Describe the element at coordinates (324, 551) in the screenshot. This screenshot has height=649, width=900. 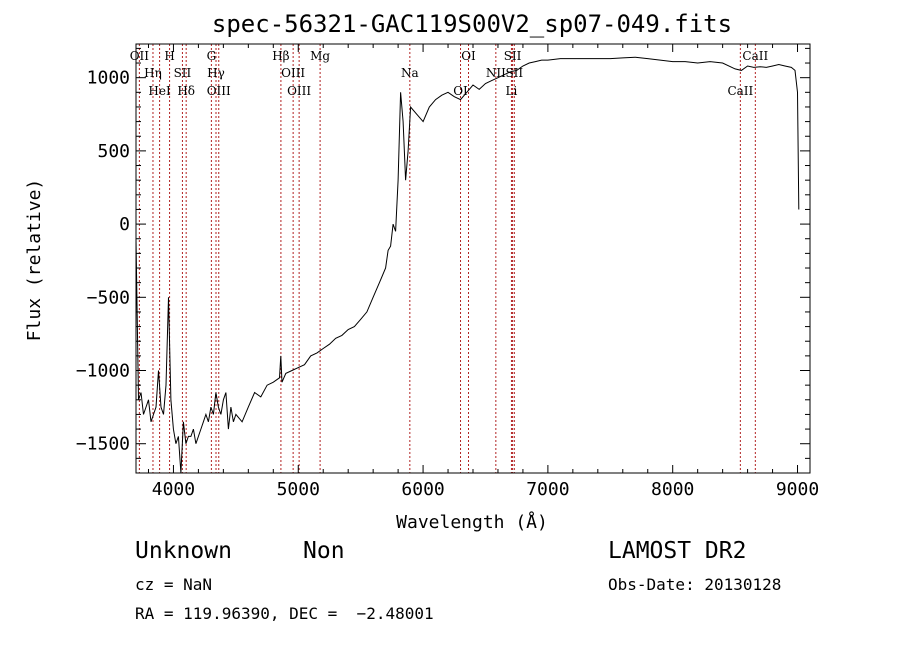
I see `object-subclass: Non` at that location.